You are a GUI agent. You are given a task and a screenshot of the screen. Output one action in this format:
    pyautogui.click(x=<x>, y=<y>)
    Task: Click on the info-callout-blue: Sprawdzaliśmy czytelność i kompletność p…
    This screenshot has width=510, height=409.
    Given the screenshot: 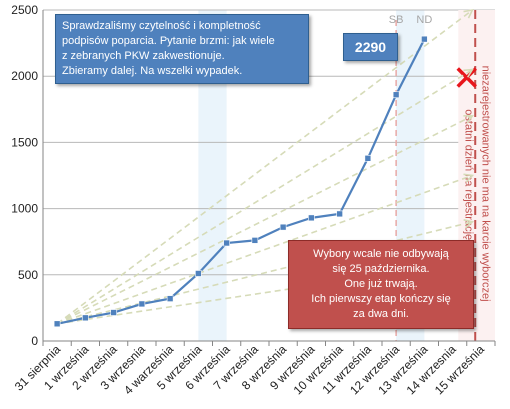 What is the action you would take?
    pyautogui.click(x=182, y=49)
    